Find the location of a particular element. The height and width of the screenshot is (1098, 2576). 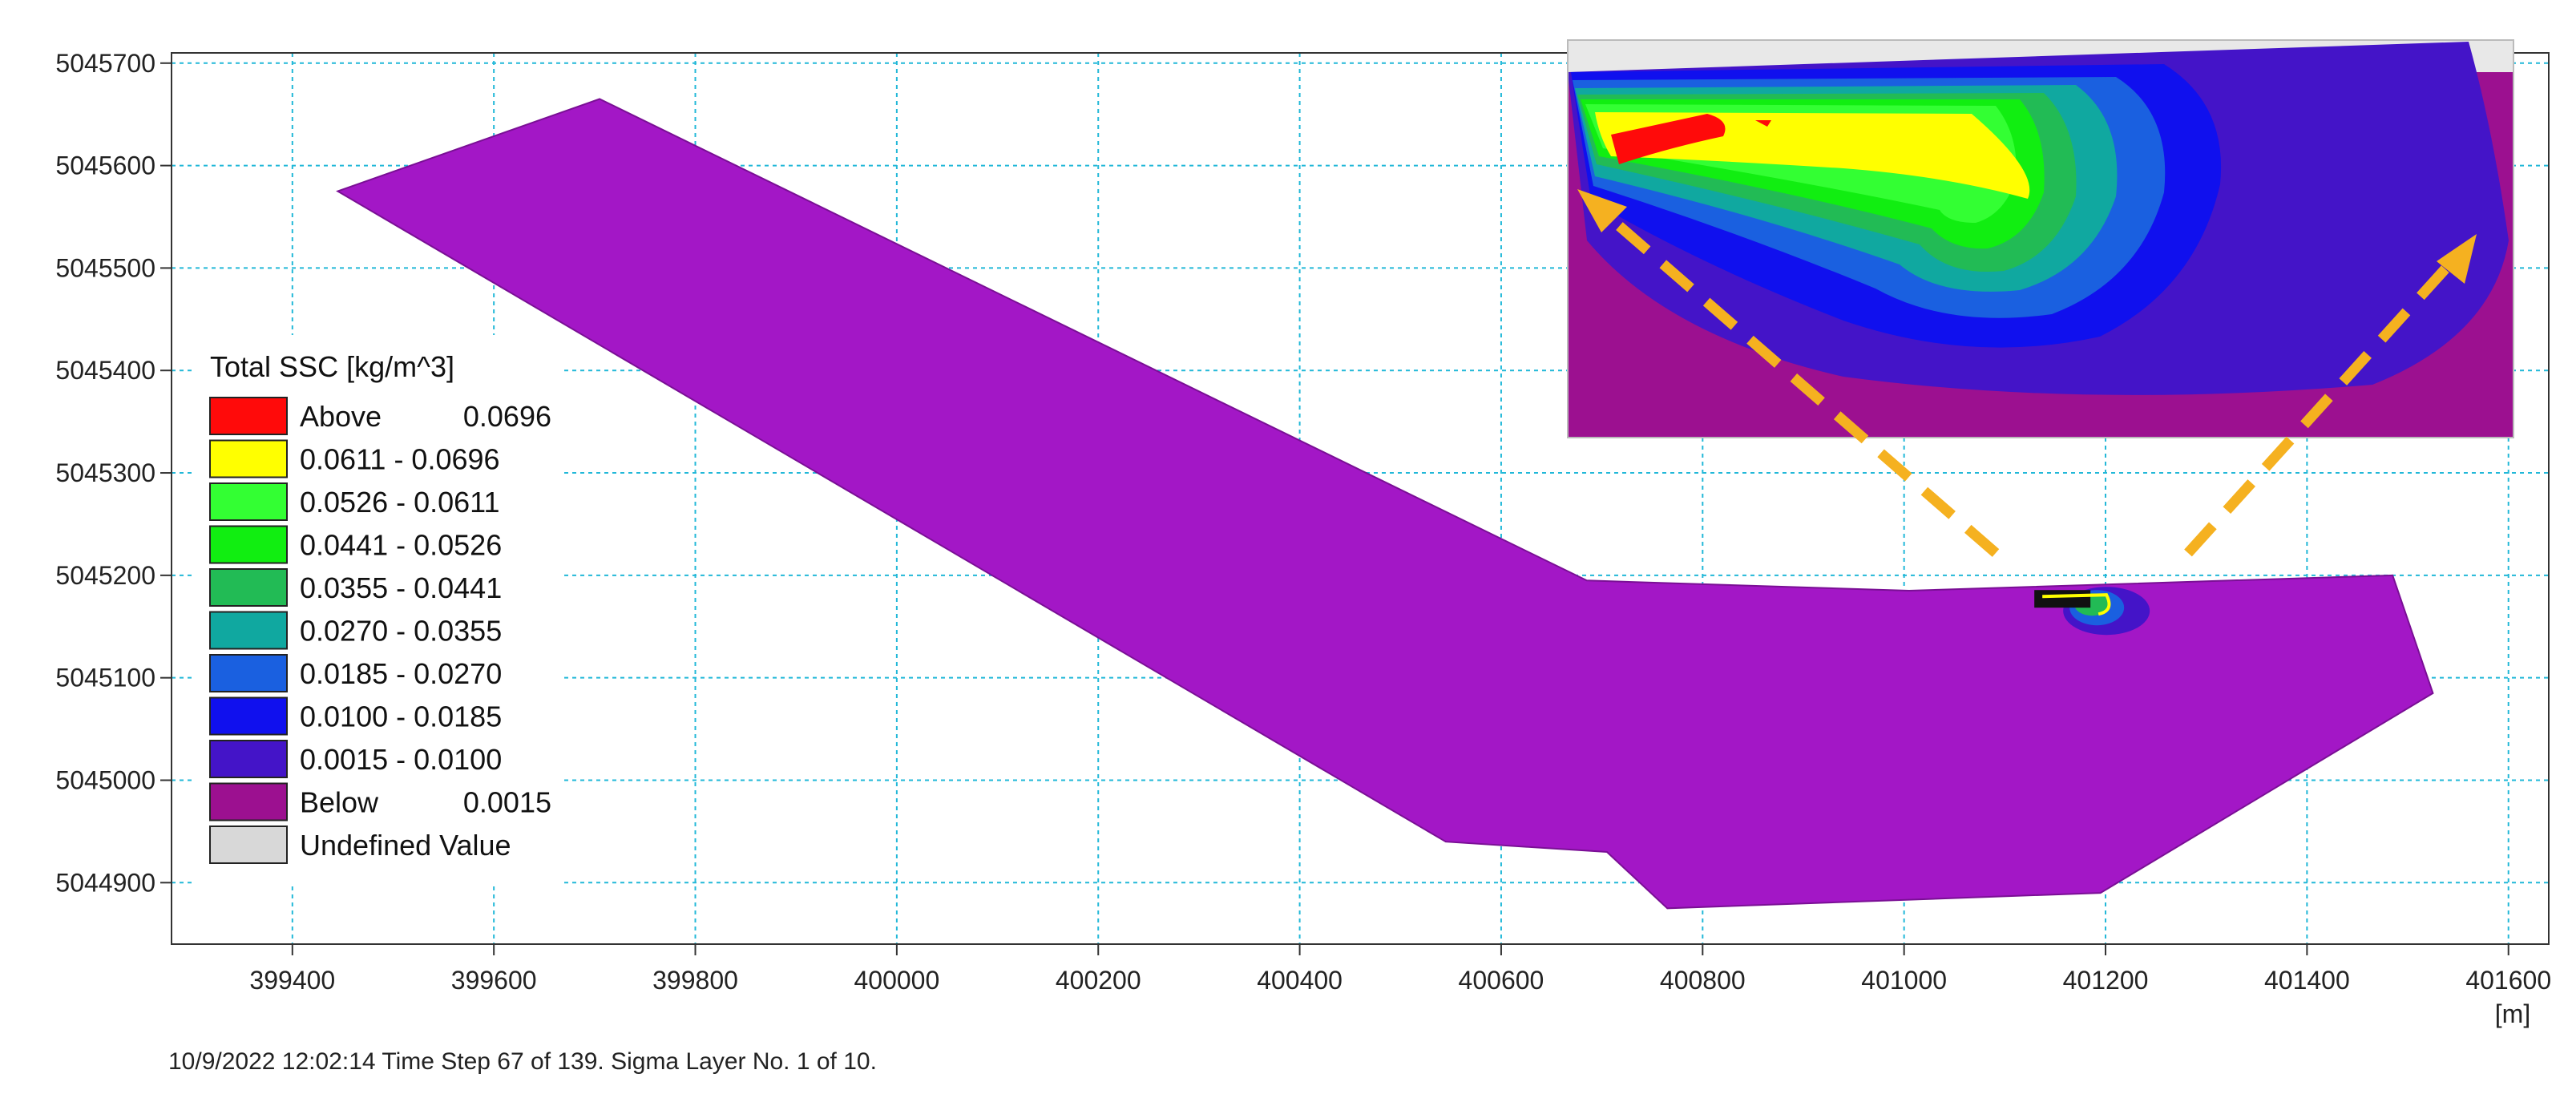

x-tick-label: 400400 is located at coordinates (1300, 980).